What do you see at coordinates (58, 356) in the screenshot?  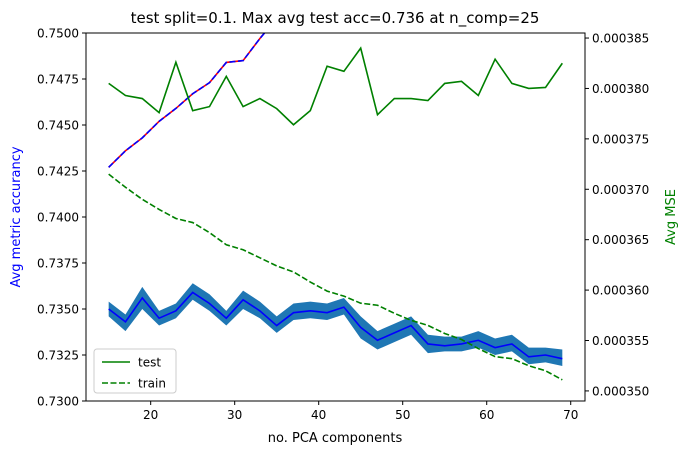 I see `y-left-tick-label: 0.7325` at bounding box center [58, 356].